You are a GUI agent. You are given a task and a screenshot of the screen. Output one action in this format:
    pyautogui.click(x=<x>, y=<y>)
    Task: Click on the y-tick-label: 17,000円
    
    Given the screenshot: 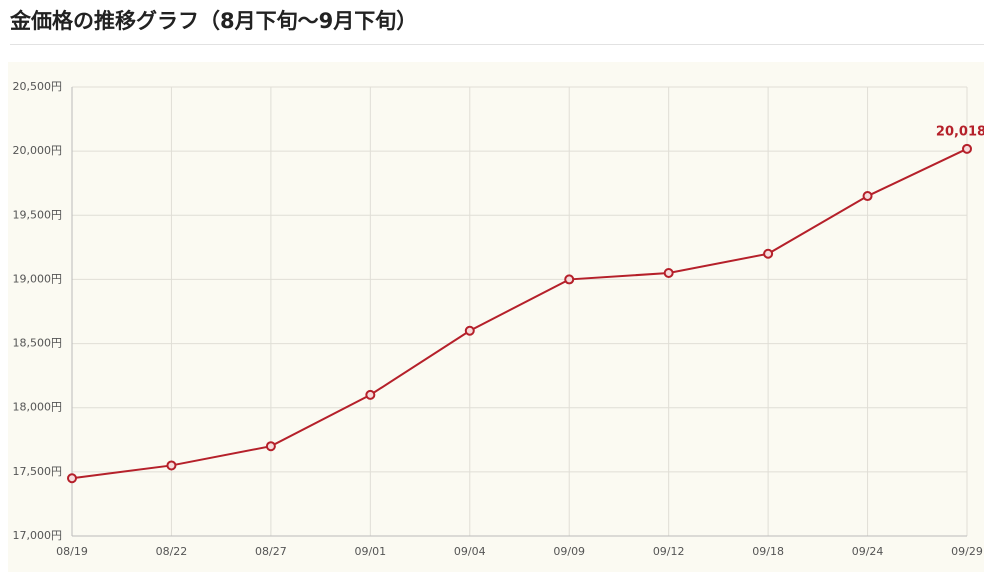 What is the action you would take?
    pyautogui.click(x=38, y=535)
    